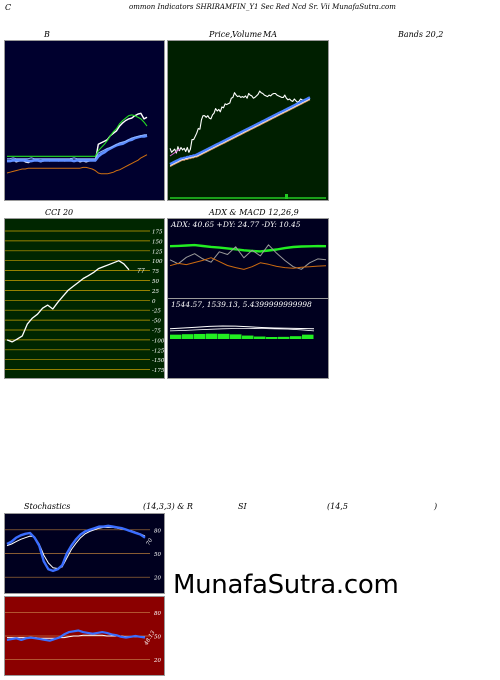 This screenshot has width=500, height=680. I want to click on rsi-tick-label: 20, so click(157, 661).